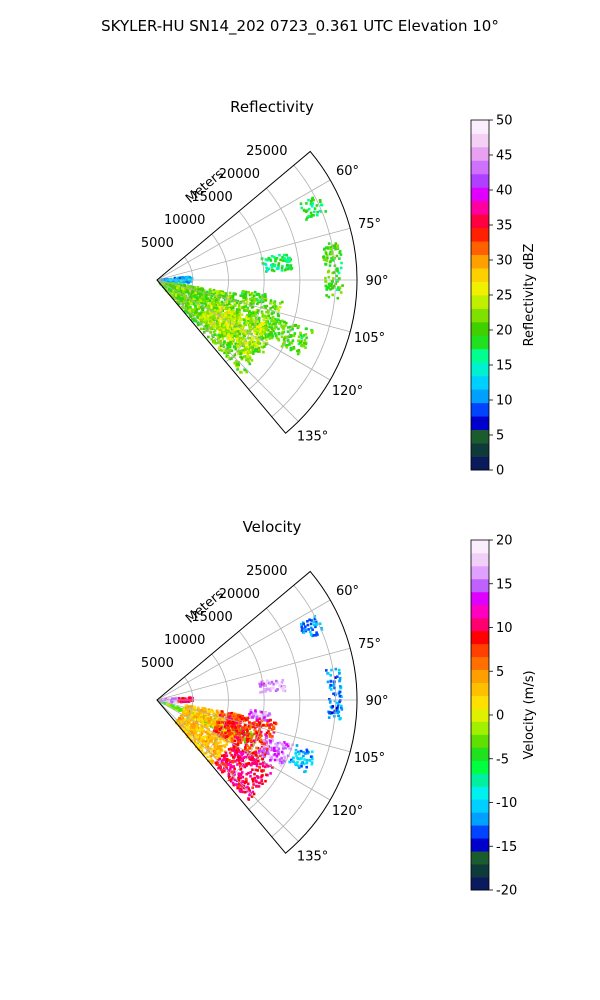 This screenshot has width=600, height=1000. Describe the element at coordinates (376, 701) in the screenshot. I see `azimuth-tick-label: 90°` at that location.